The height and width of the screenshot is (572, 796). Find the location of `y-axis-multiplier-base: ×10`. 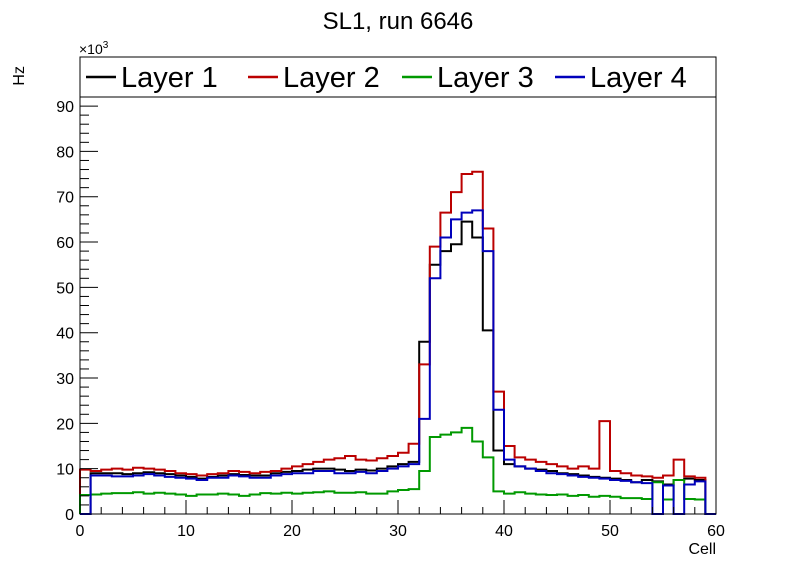

y-axis-multiplier-base: ×10 is located at coordinates (91, 49).